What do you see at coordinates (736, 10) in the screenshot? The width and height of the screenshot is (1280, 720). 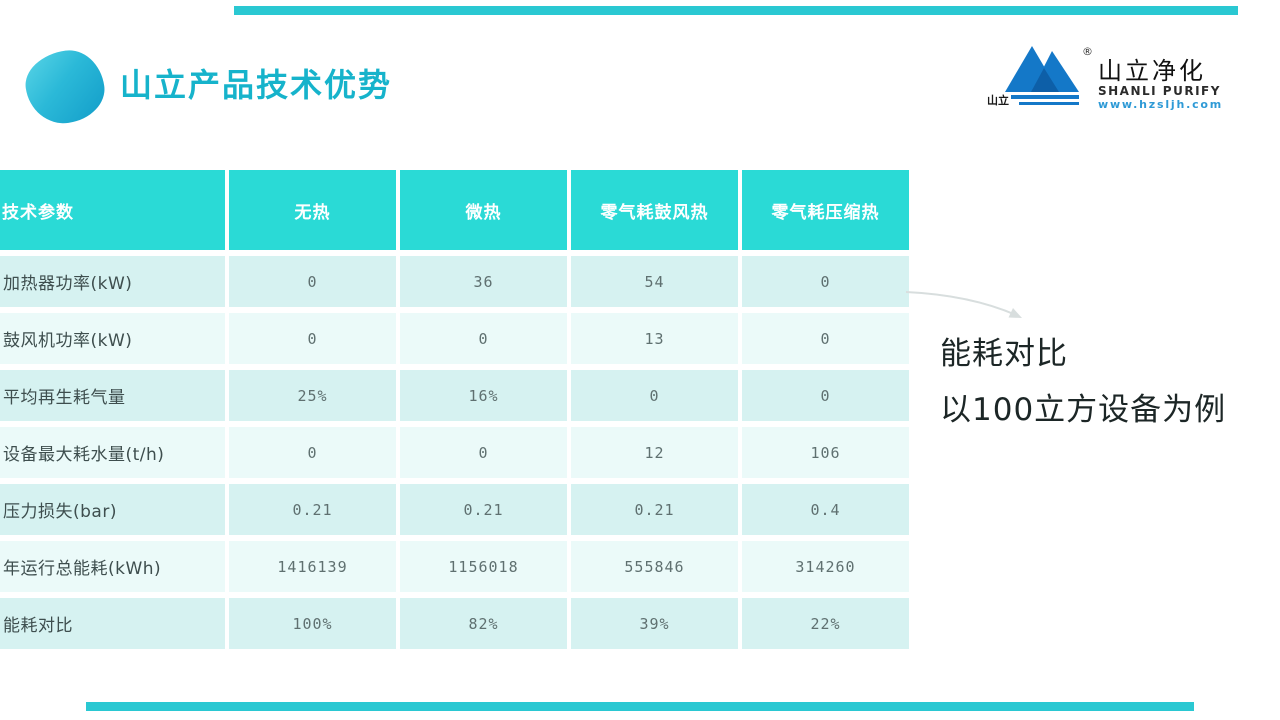 I see `top-accent-bar` at bounding box center [736, 10].